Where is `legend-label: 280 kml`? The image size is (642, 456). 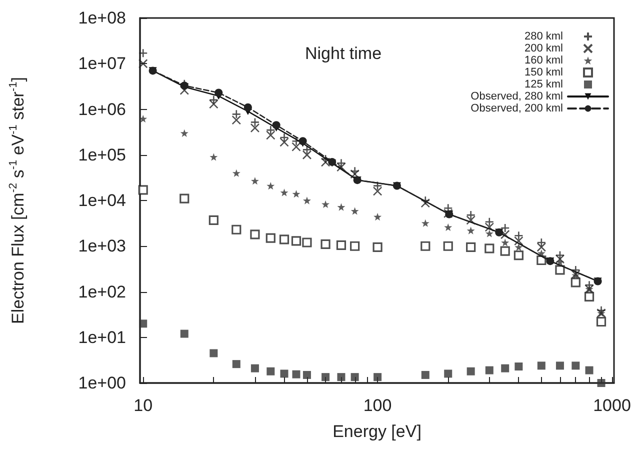 legend-label: 280 kml is located at coordinates (543, 36).